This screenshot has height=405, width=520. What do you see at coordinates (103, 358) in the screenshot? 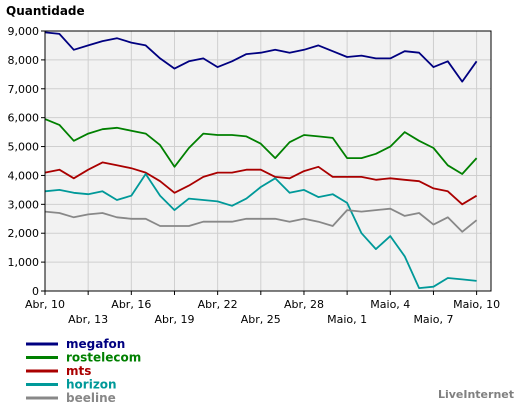
I see `legend-label-rostelecom: rostelecom` at bounding box center [103, 358].